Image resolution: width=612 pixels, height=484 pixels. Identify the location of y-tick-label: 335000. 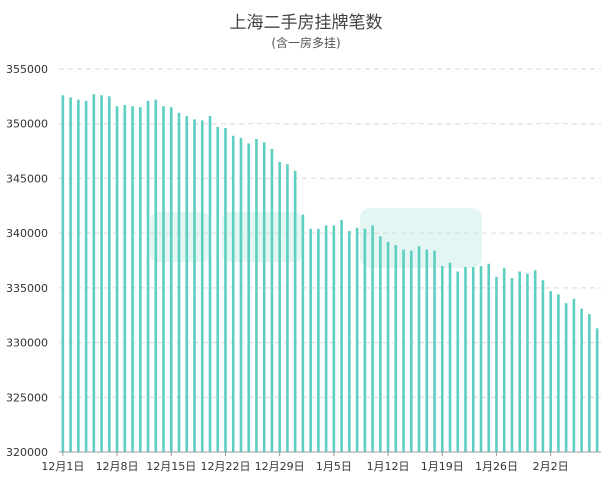
(27, 288).